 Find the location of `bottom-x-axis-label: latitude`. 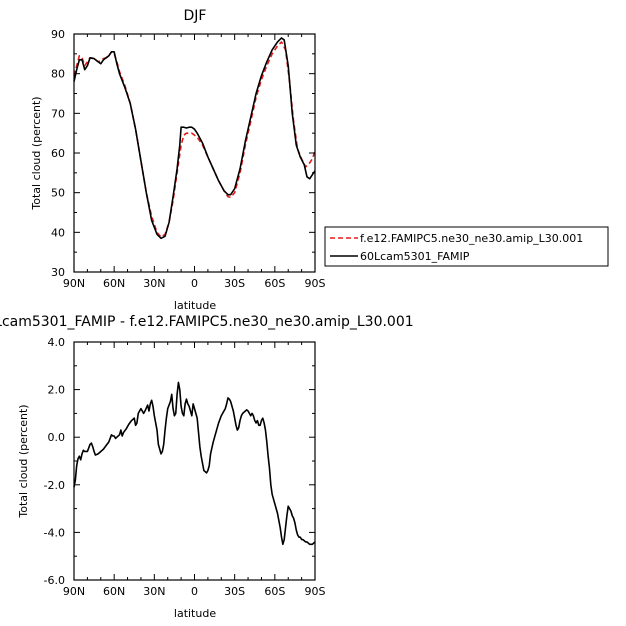

bottom-x-axis-label: latitude is located at coordinates (195, 613).